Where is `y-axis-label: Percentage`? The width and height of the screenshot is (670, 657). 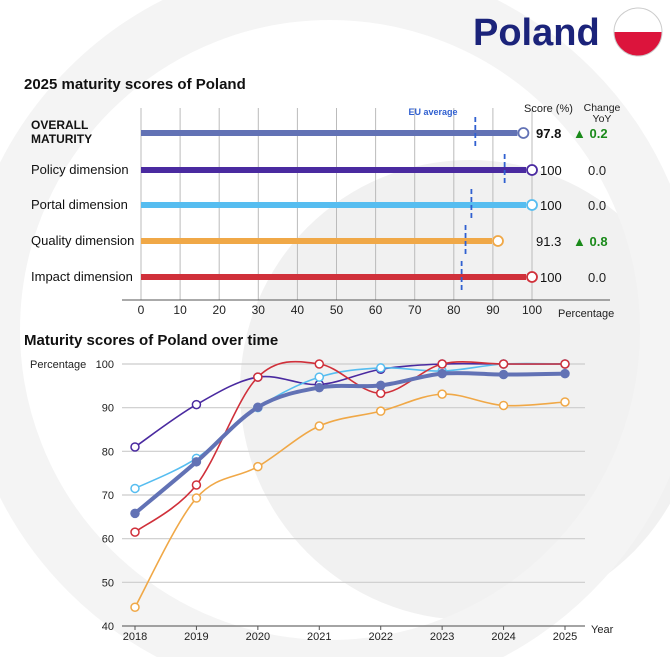
y-axis-label: Percentage is located at coordinates (58, 365).